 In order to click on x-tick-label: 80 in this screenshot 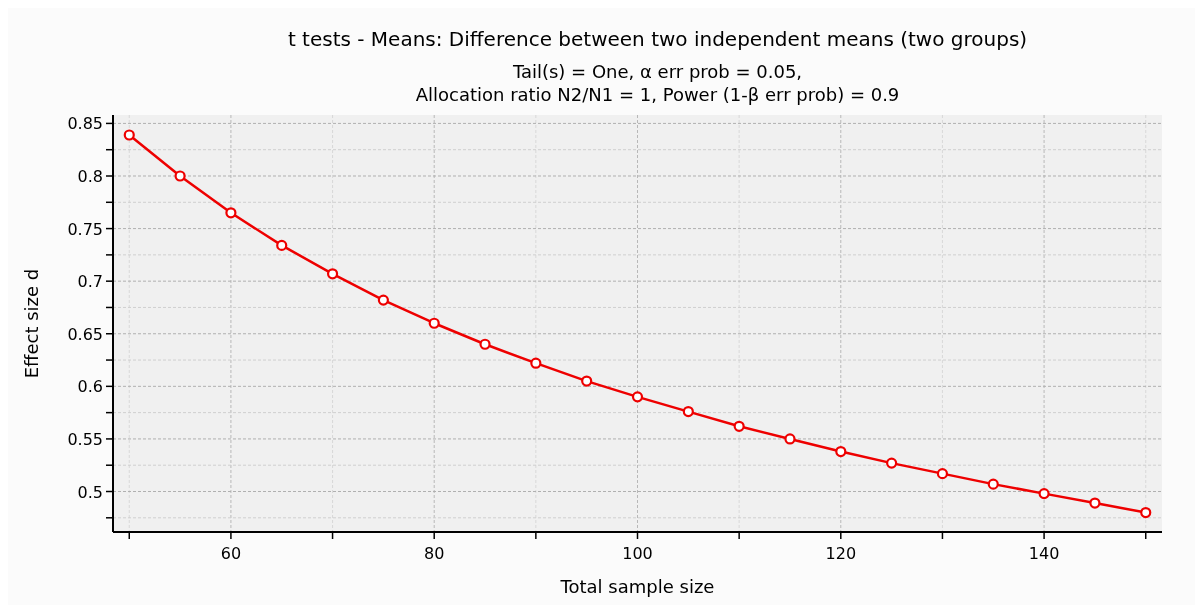, I will do `click(434, 553)`.